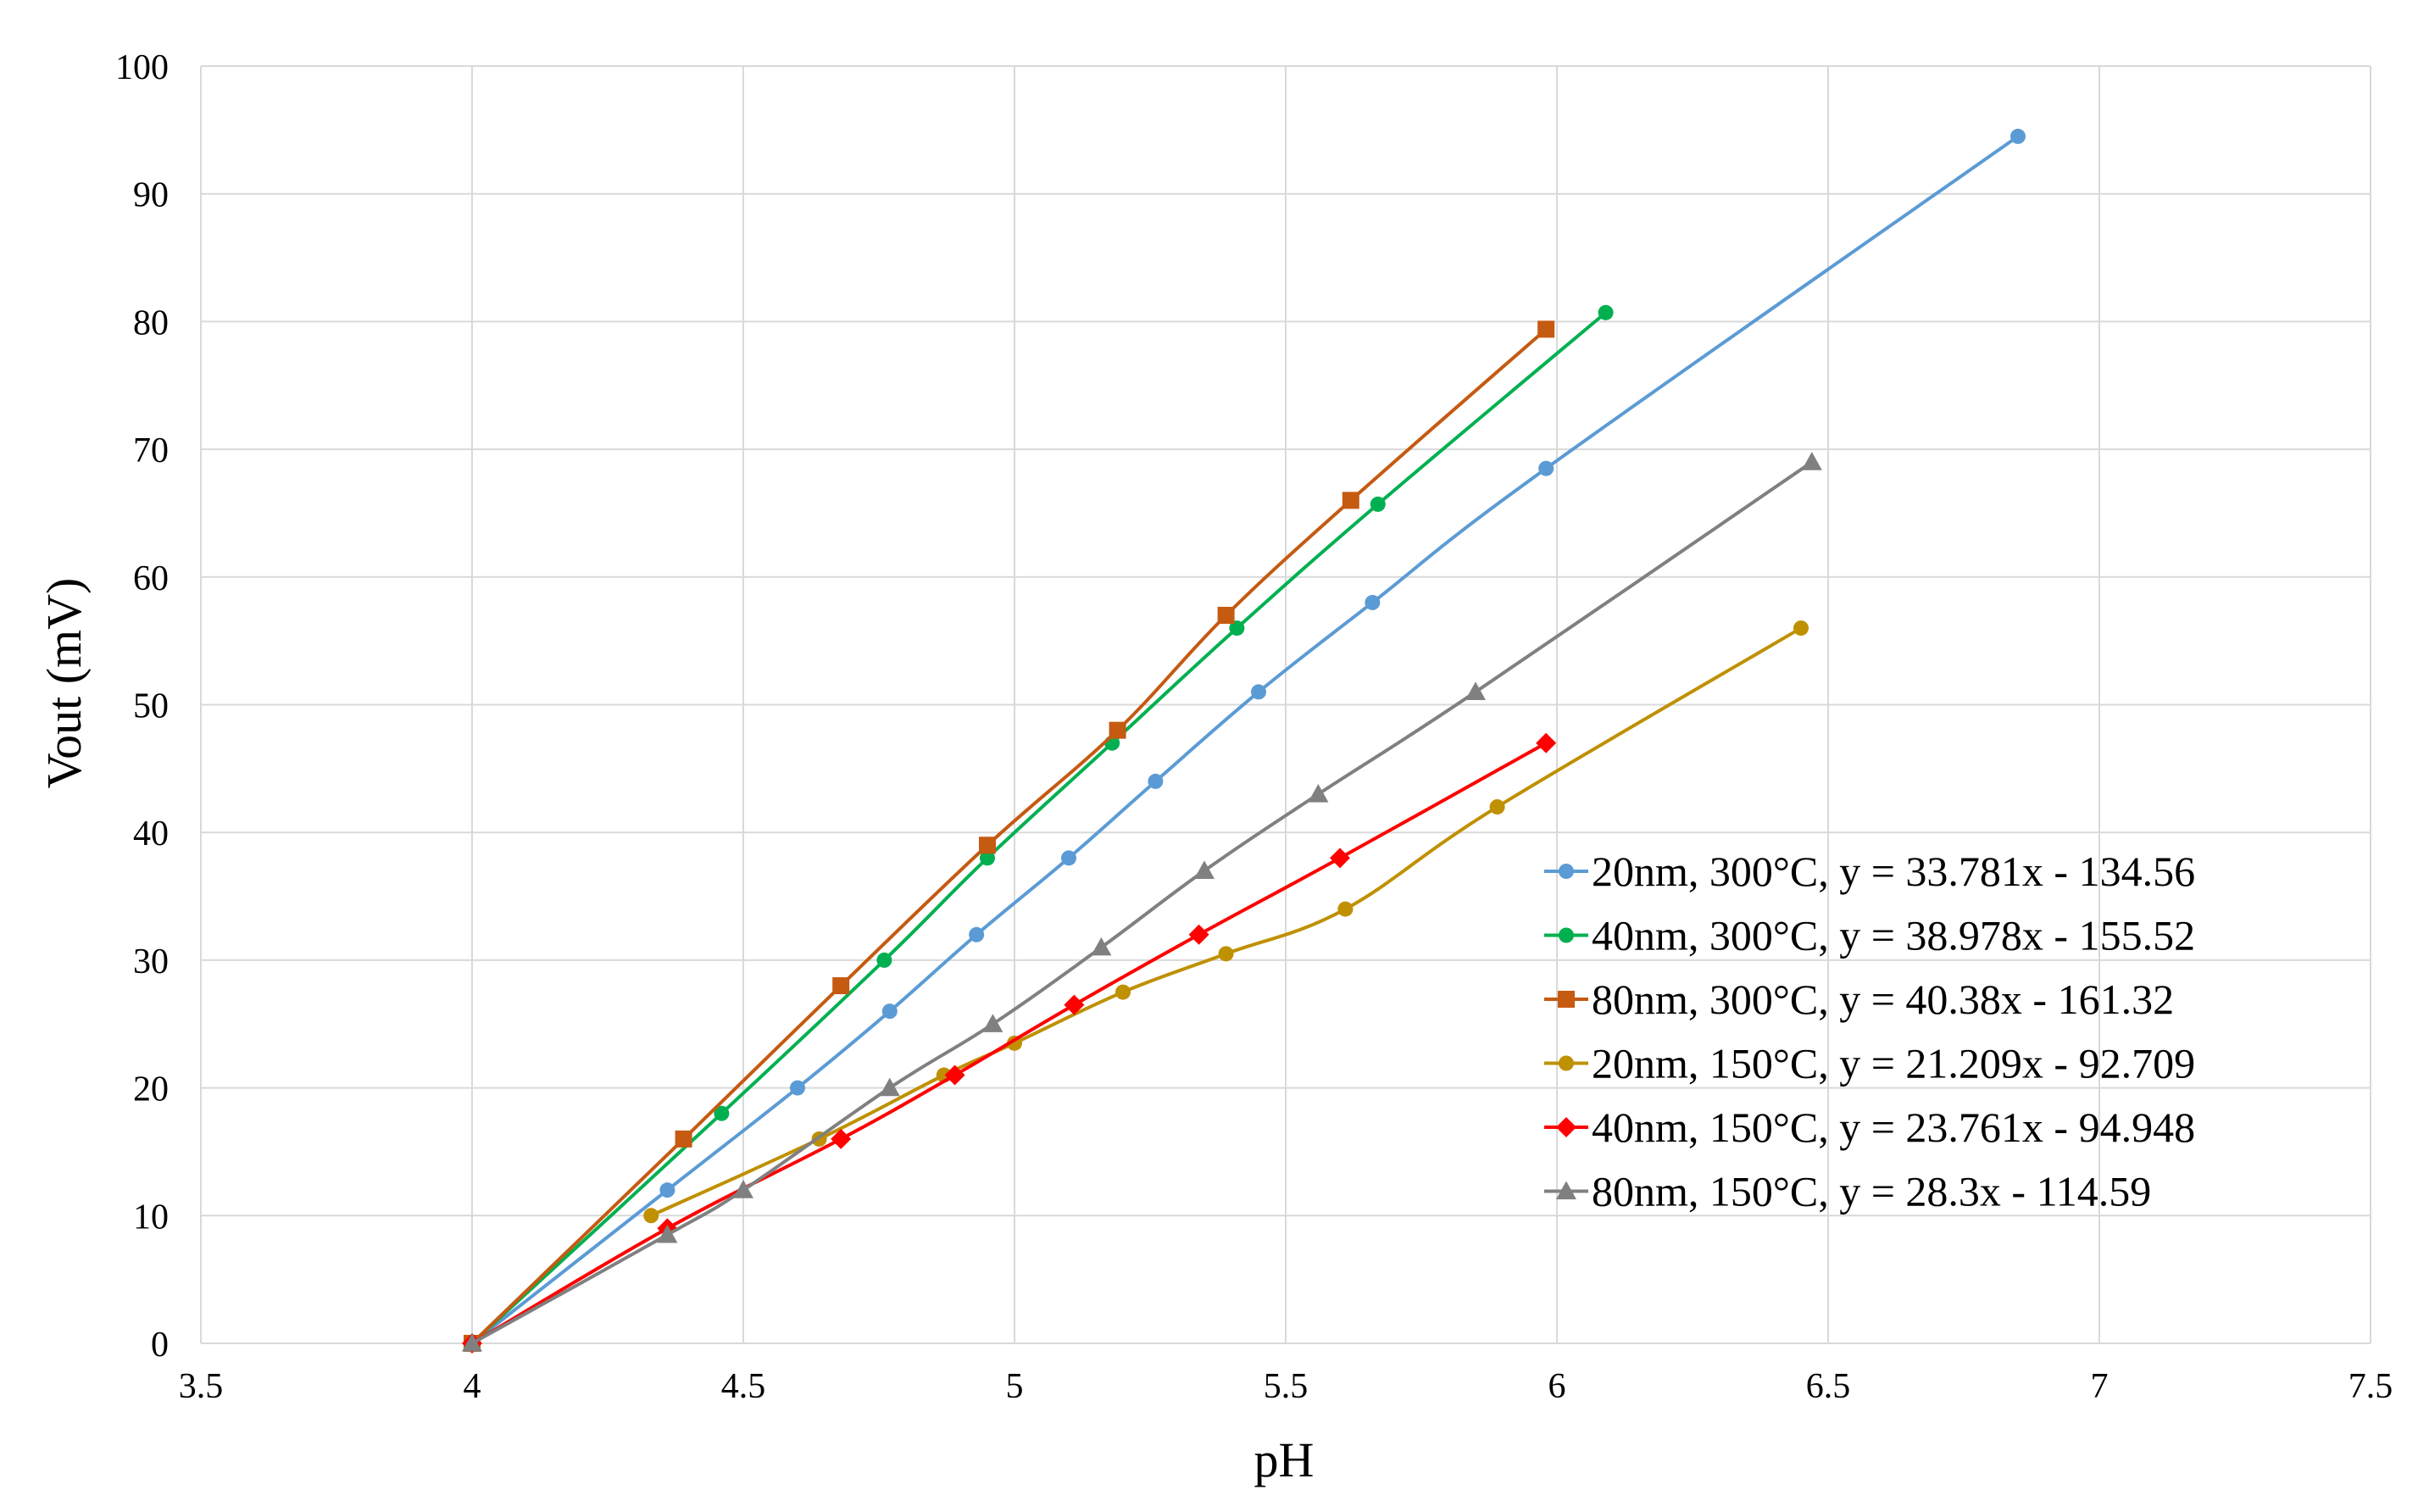 The width and height of the screenshot is (2418, 1512). I want to click on legend-entry: 20nm, 300°C, y = 33.781x - 134.56, so click(1869, 871).